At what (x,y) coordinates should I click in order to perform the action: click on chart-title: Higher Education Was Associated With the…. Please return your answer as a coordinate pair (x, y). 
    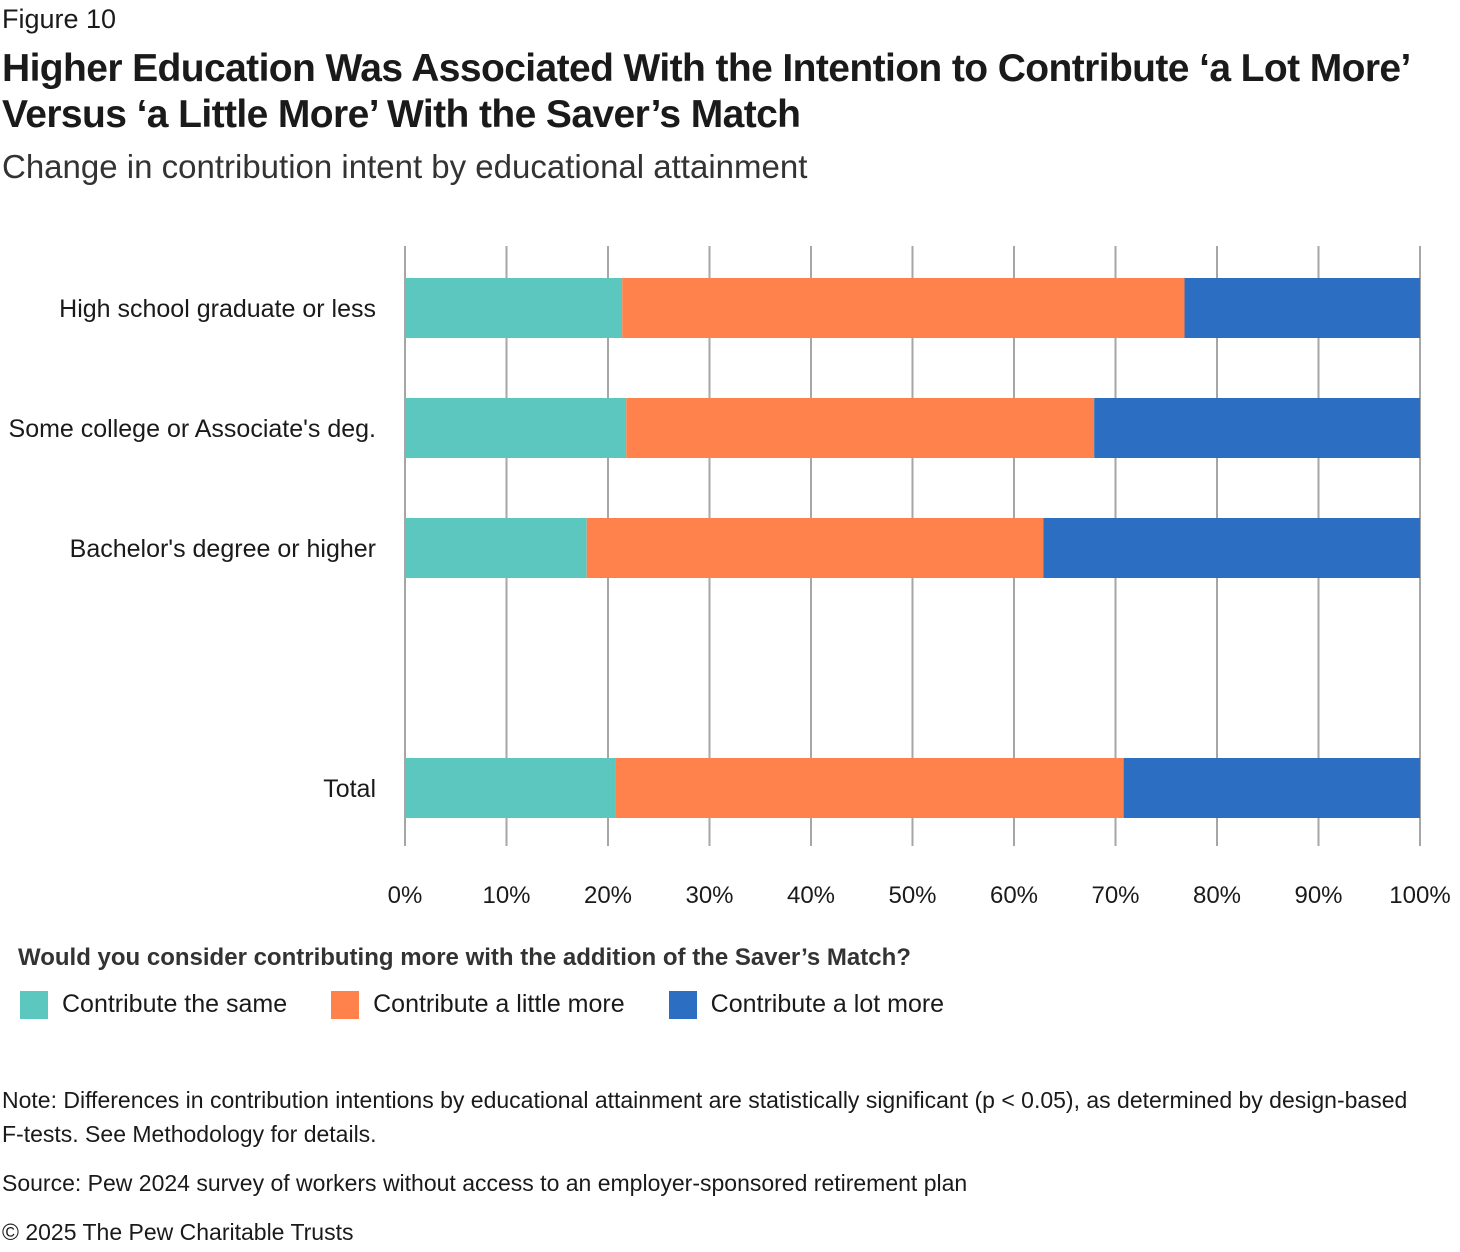
    Looking at the image, I should click on (705, 91).